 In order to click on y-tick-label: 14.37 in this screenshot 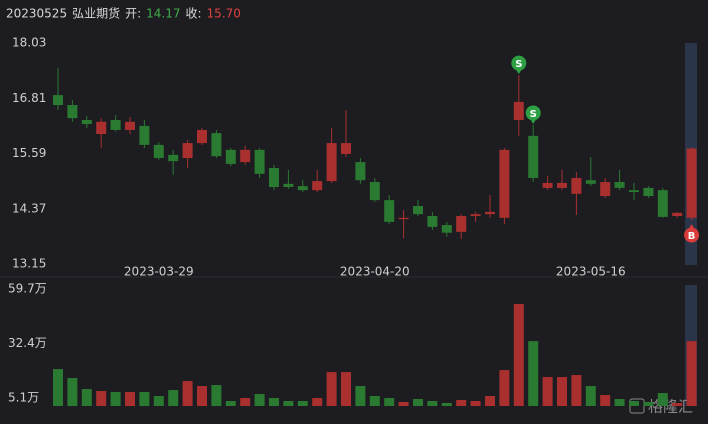, I will do `click(29, 208)`.